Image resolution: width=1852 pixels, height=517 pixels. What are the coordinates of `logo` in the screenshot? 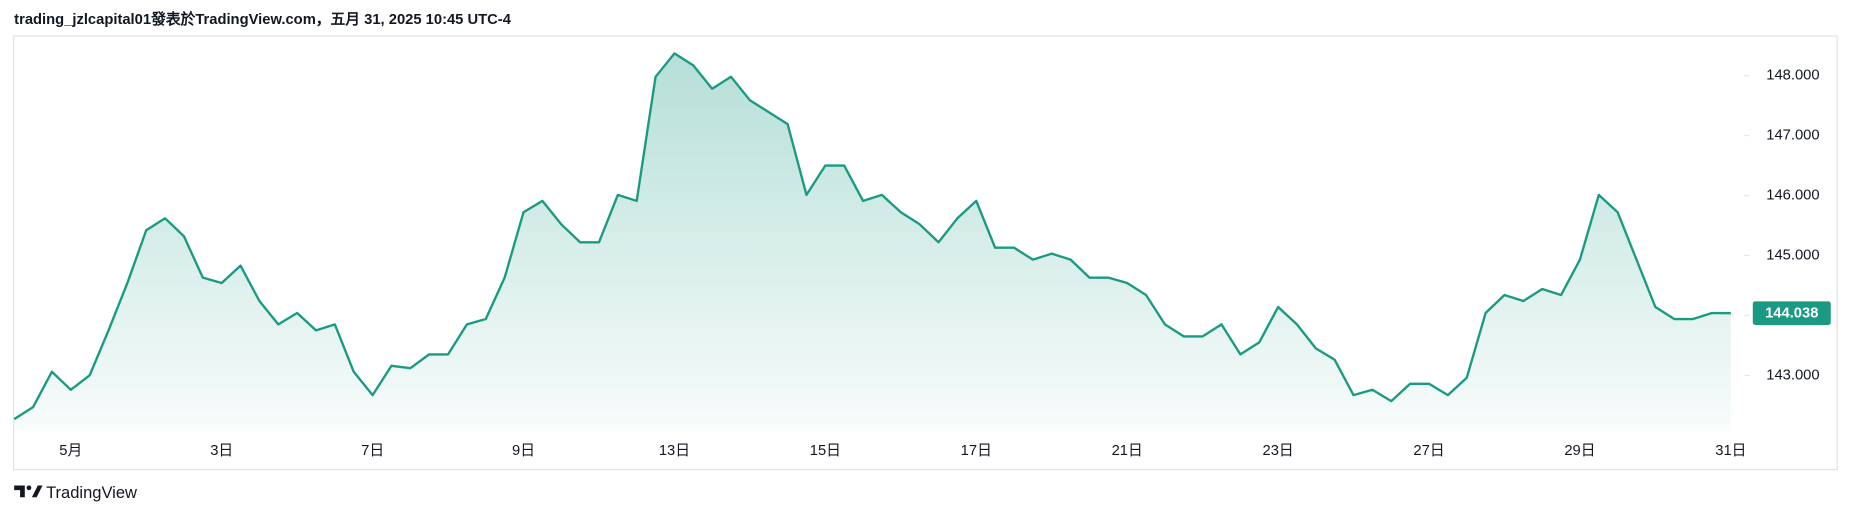 It's located at (28, 491).